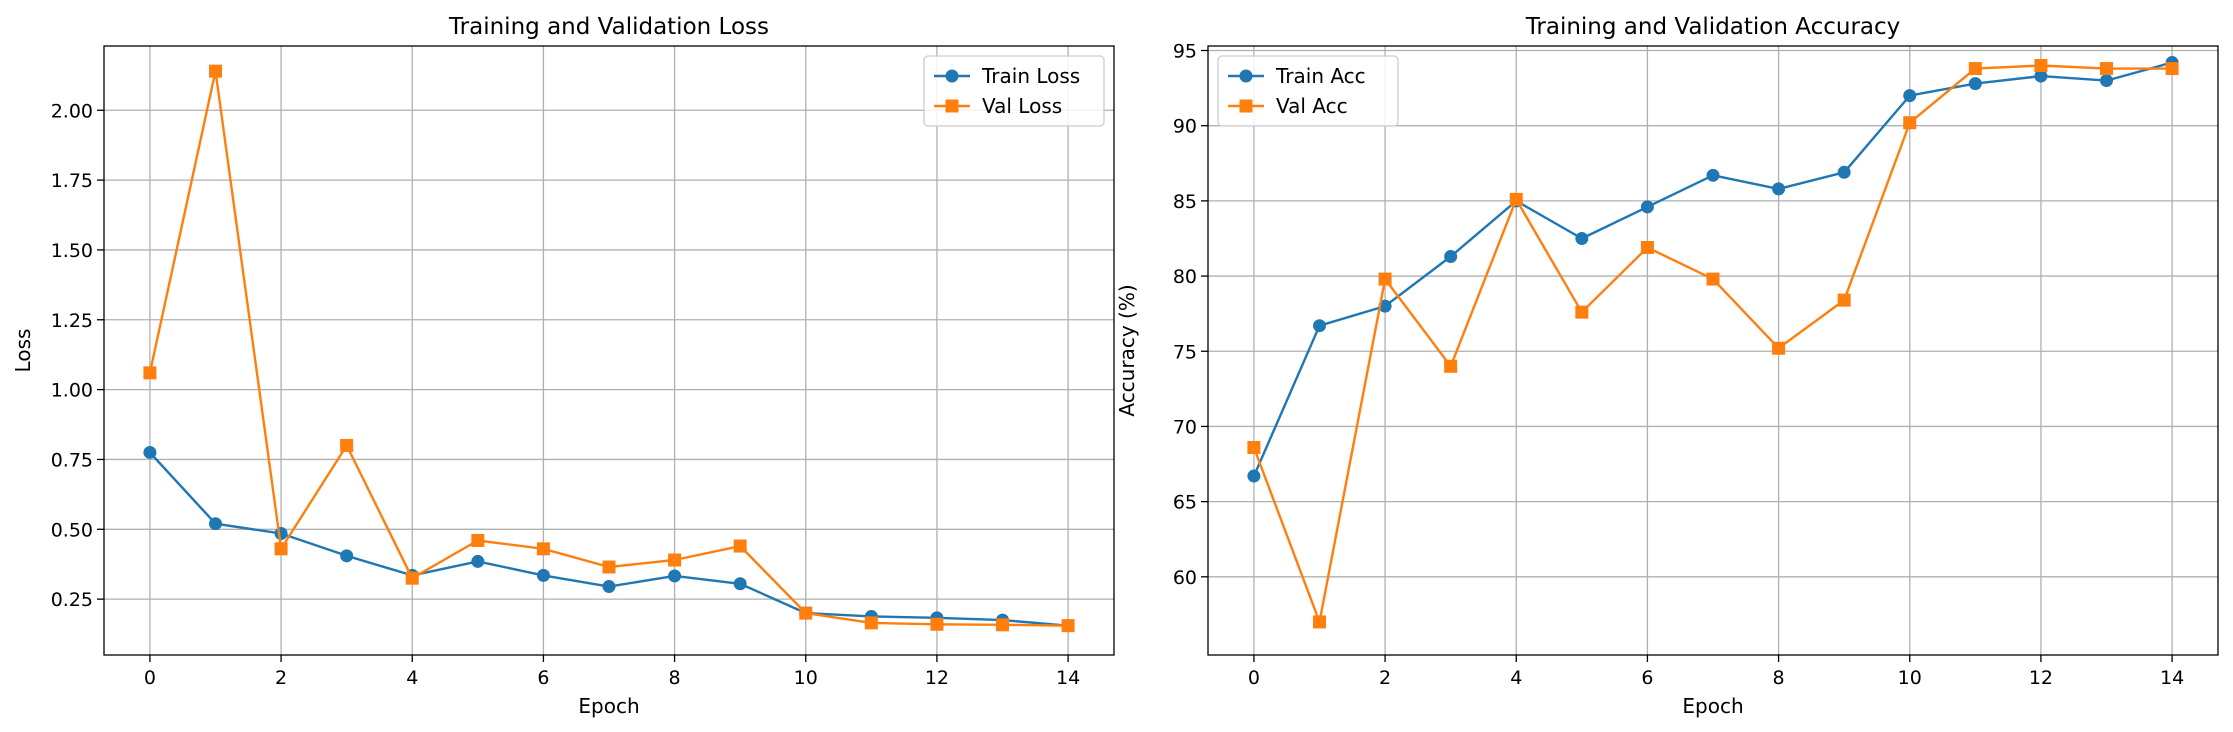 The height and width of the screenshot is (732, 2233). I want to click on legend-label: Val Loss, so click(1022, 106).